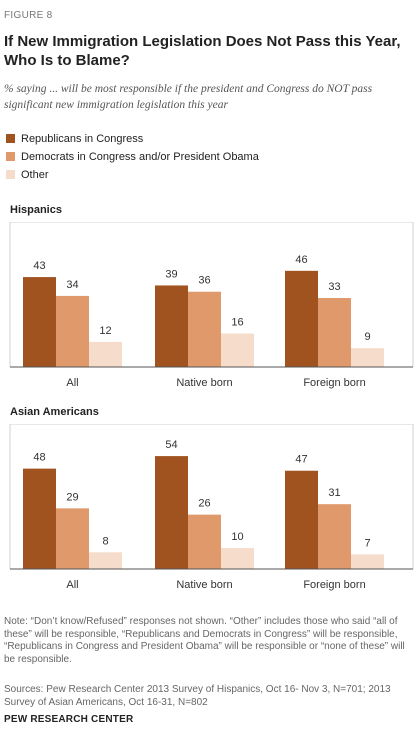 The image size is (418, 744). Describe the element at coordinates (35, 175) in the screenshot. I see `legend-label: Other` at that location.